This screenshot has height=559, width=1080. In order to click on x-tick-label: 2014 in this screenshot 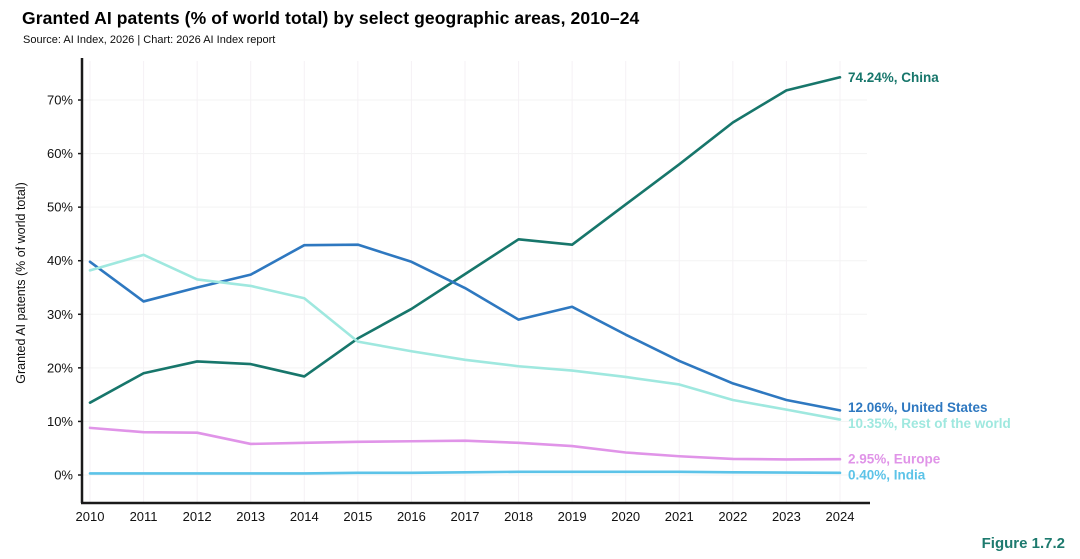, I will do `click(304, 516)`.